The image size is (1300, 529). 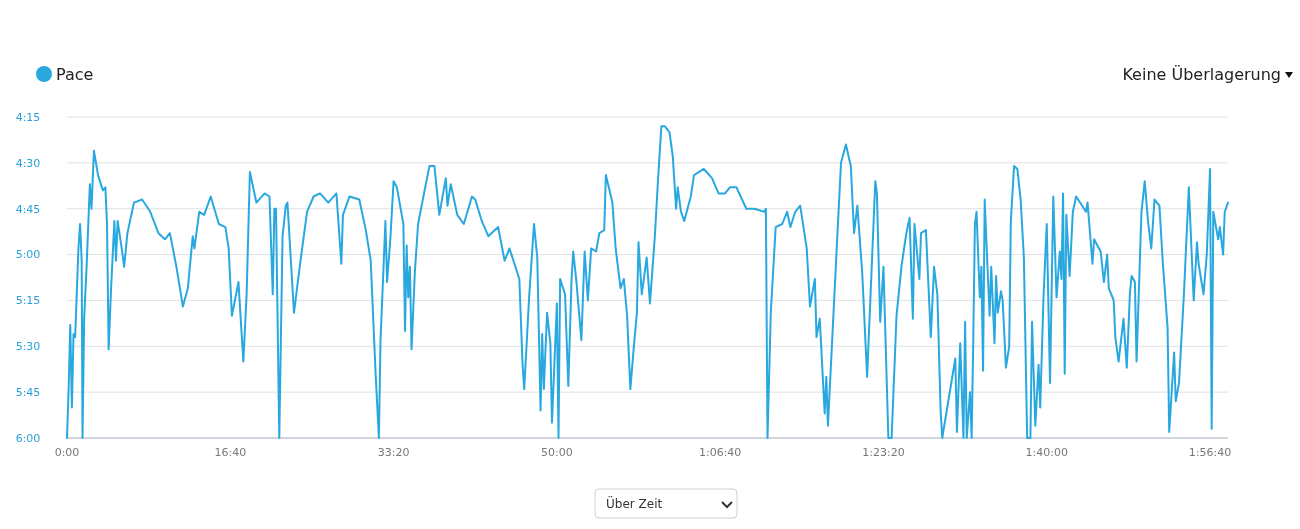 I want to click on x-tick-label: 1:23:20, so click(x=883, y=452).